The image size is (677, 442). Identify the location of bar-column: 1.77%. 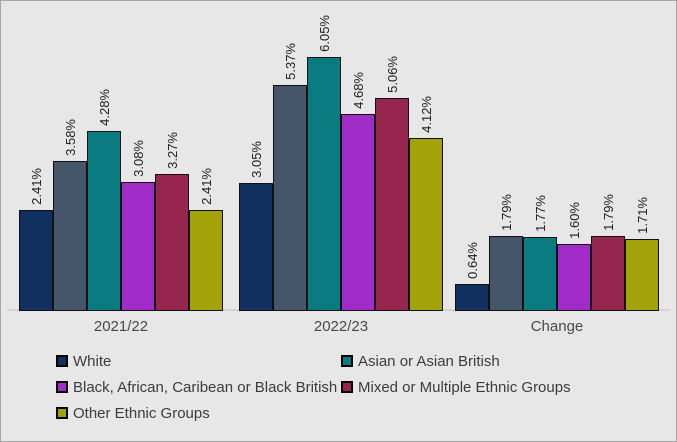
(540, 156).